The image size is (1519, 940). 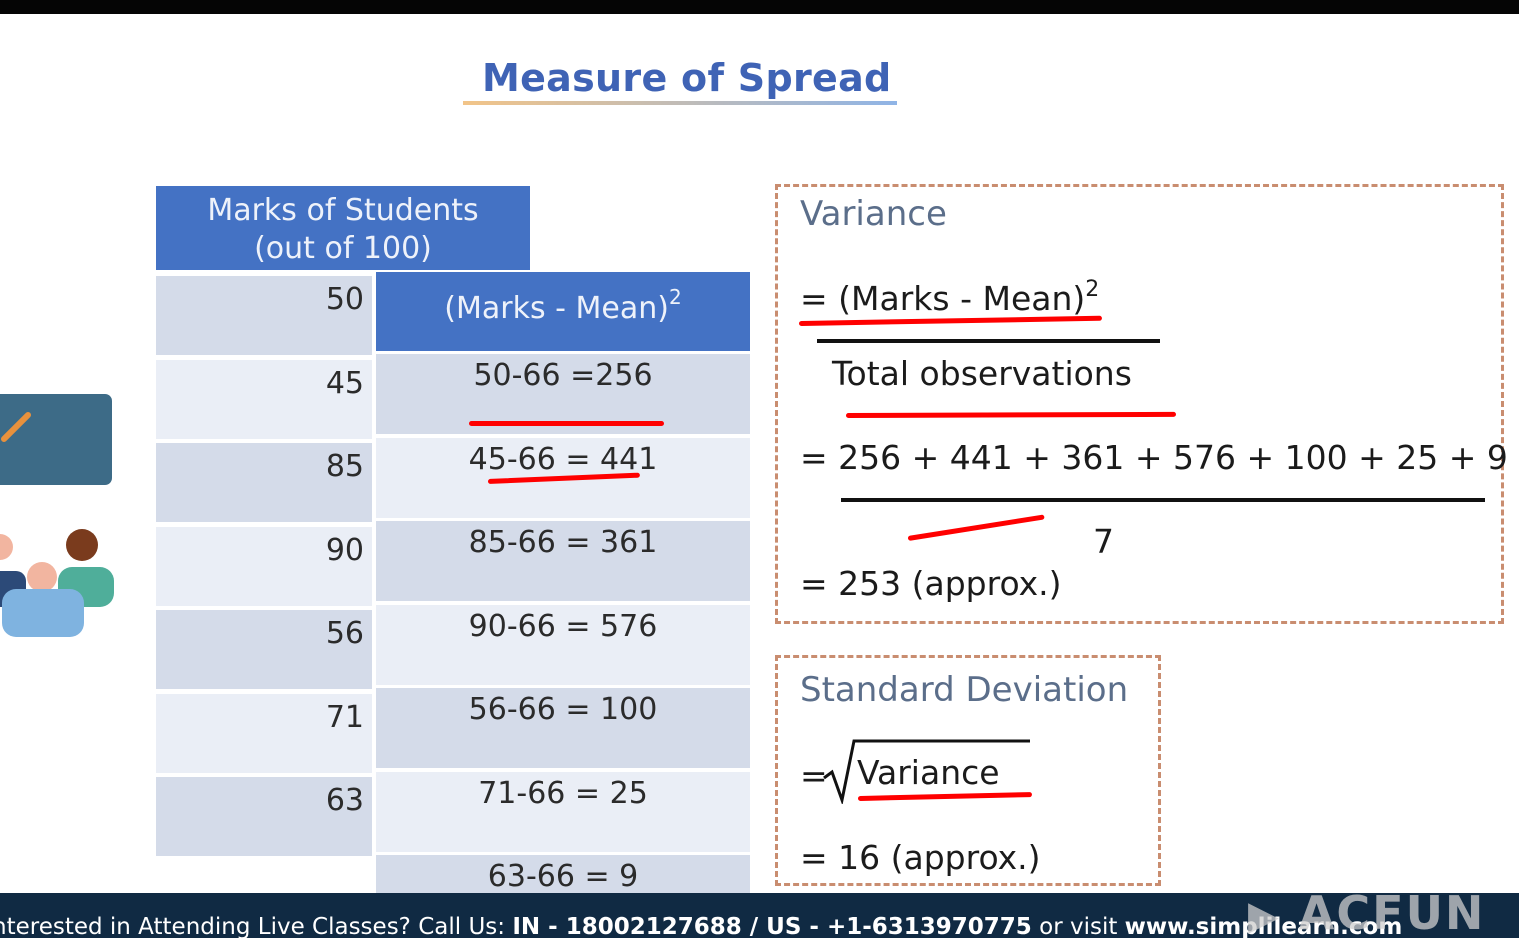 What do you see at coordinates (1078, 926) in the screenshot?
I see `footer-or-visit: or visit` at bounding box center [1078, 926].